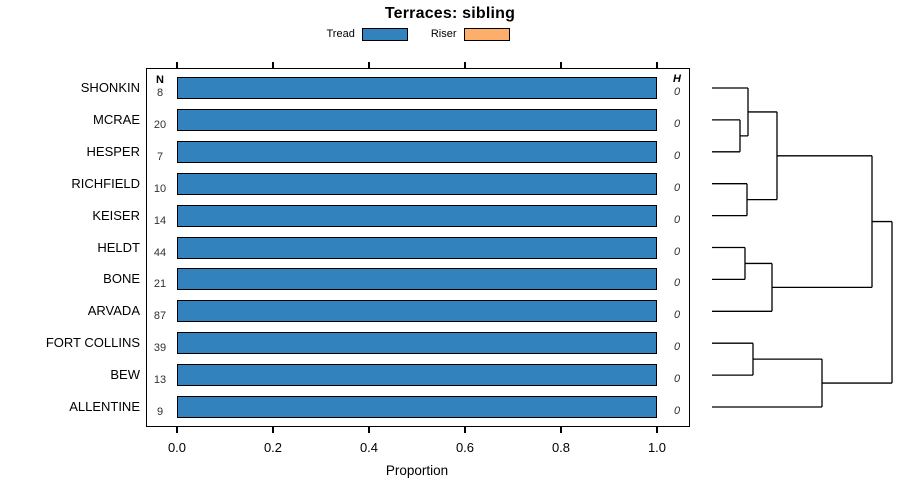 Image resolution: width=900 pixels, height=500 pixels. Describe the element at coordinates (160, 284) in the screenshot. I see `n-value: 21` at that location.